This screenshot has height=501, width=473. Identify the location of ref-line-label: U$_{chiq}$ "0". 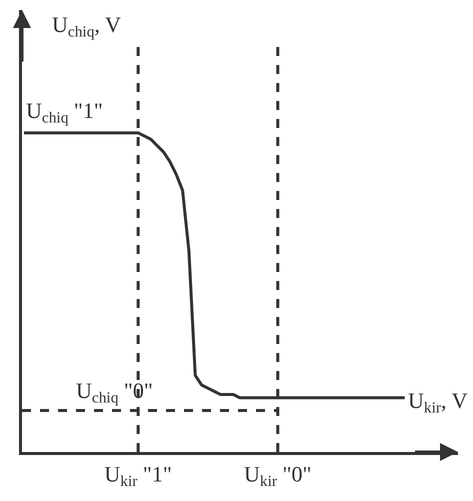
(114, 392).